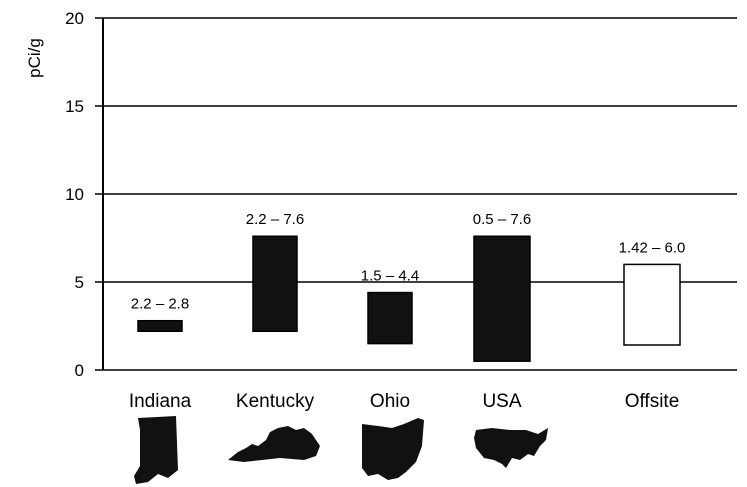 This screenshot has height=487, width=747. What do you see at coordinates (511, 448) in the screenshot?
I see `usa-map-icon` at bounding box center [511, 448].